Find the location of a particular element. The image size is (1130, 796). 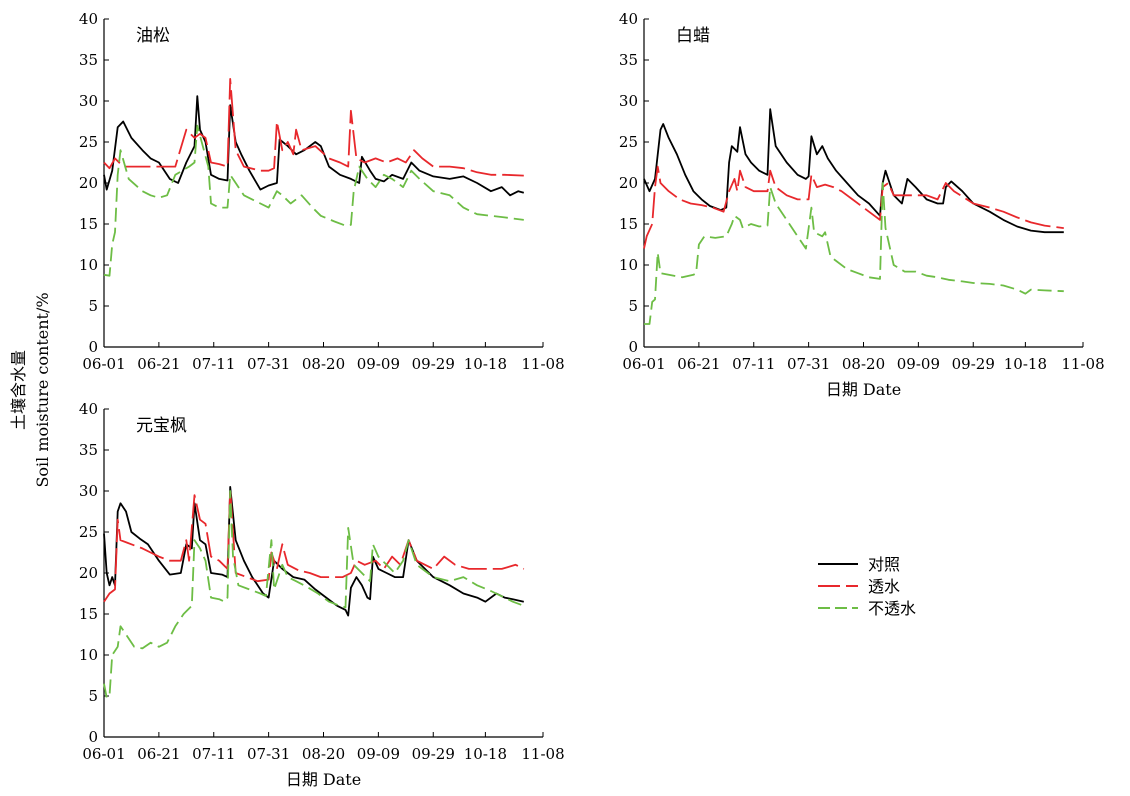

panel-title: 元宝枫 is located at coordinates (161, 426).